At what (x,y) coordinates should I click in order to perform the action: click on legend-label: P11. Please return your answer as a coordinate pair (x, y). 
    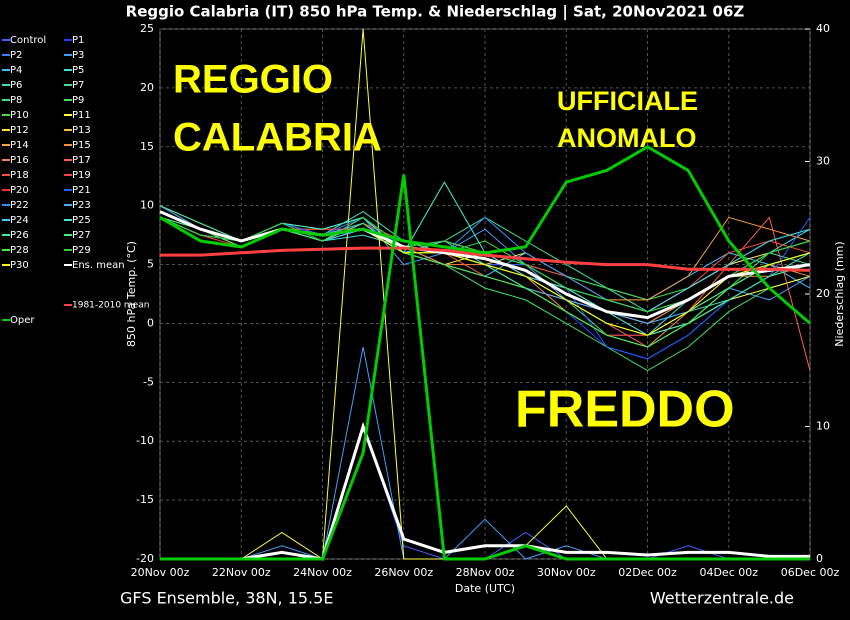
    Looking at the image, I should click on (81, 115).